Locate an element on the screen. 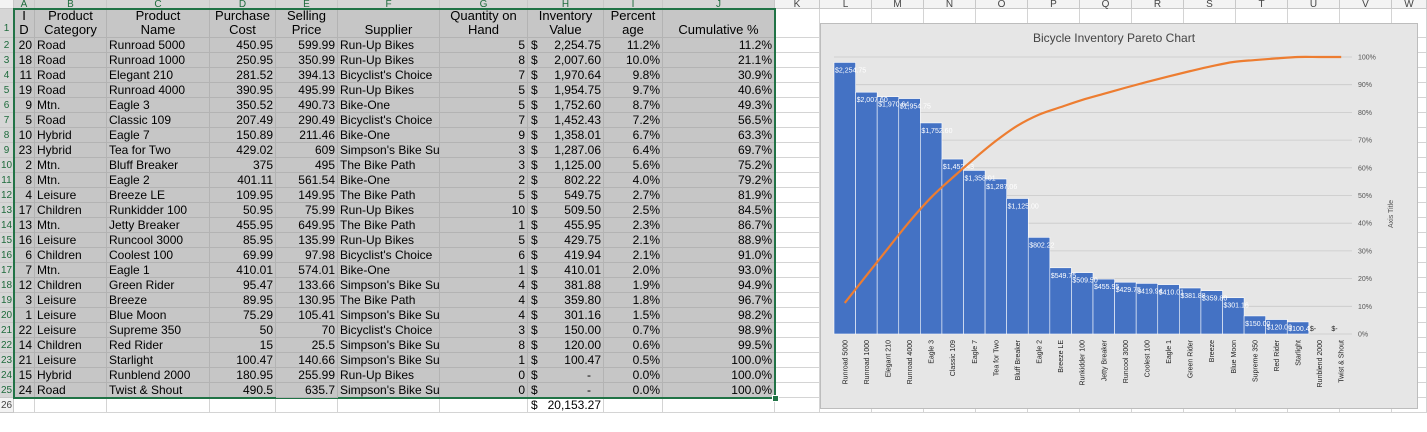 The width and height of the screenshot is (1427, 432). cell-inventory-value: $2,254.75 is located at coordinates (566, 45).